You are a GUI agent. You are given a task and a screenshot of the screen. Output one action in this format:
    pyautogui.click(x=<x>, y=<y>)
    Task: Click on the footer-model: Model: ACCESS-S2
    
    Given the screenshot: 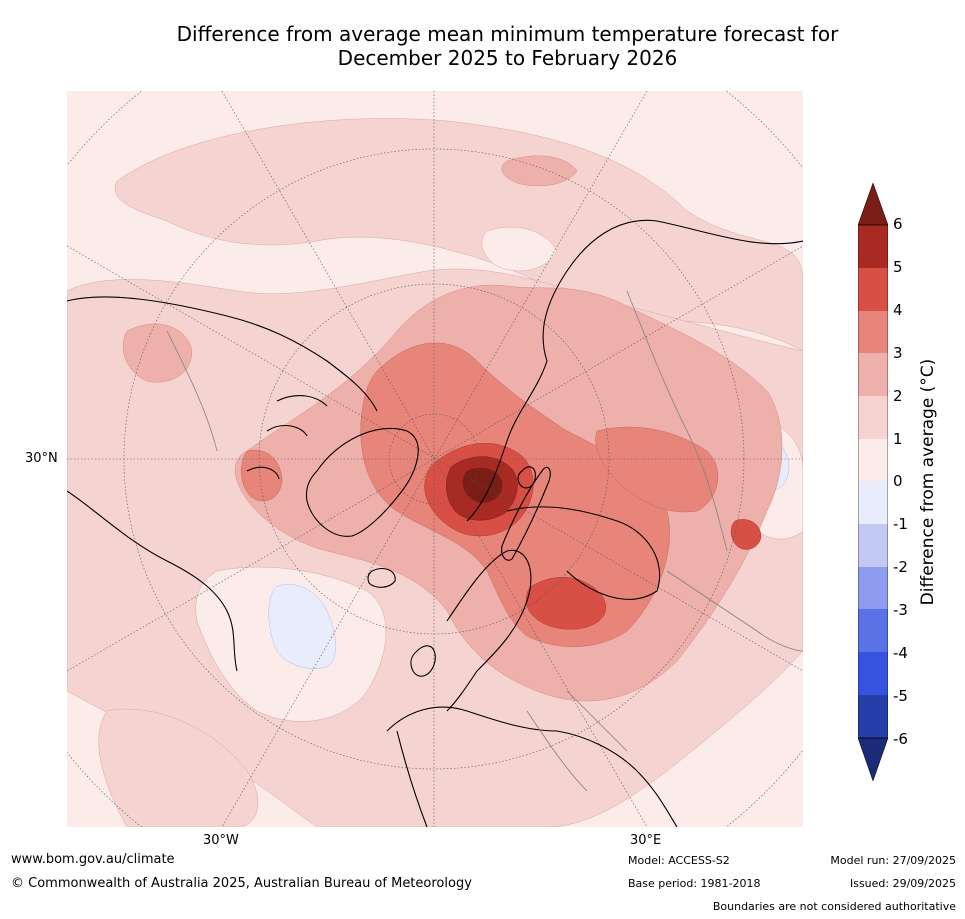 What is the action you would take?
    pyautogui.click(x=679, y=860)
    